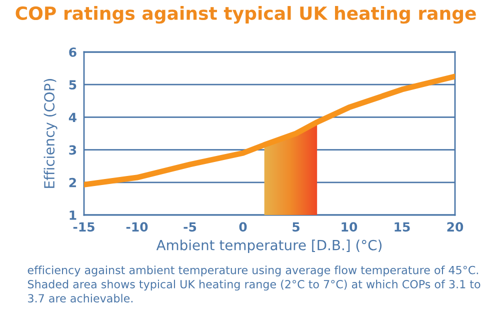 Image resolution: width=495 pixels, height=330 pixels. What do you see at coordinates (296, 227) in the screenshot?
I see `x-tick-label: 5` at bounding box center [296, 227].